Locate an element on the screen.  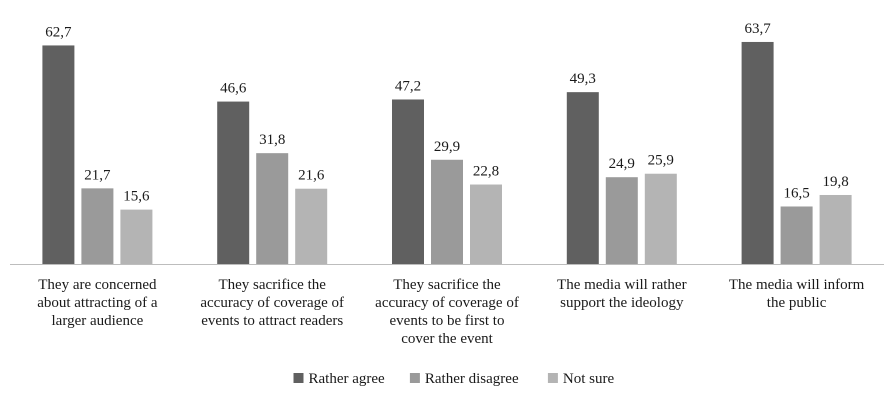
data-label: 46,6 is located at coordinates (233, 89).